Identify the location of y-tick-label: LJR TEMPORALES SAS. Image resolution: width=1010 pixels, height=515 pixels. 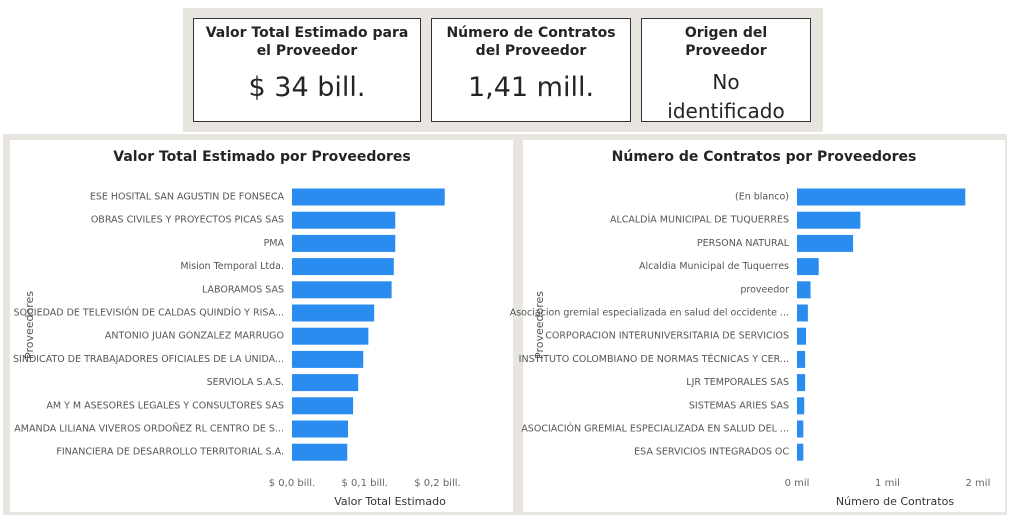
(737, 382).